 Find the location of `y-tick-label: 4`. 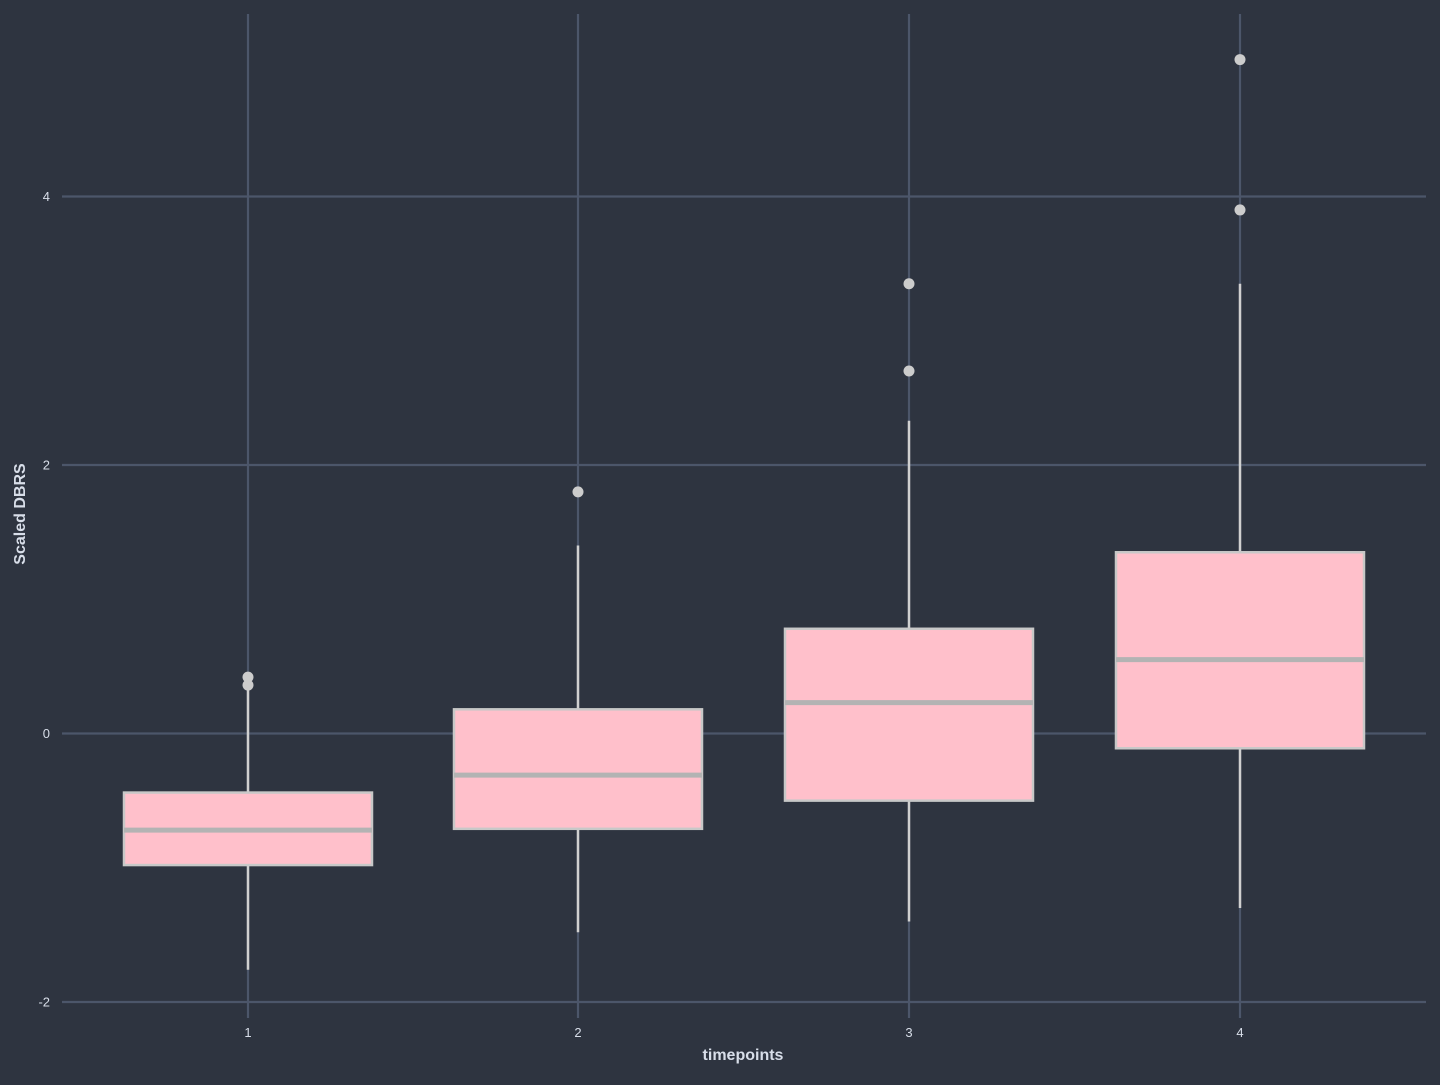

y-tick-label: 4 is located at coordinates (46, 196).